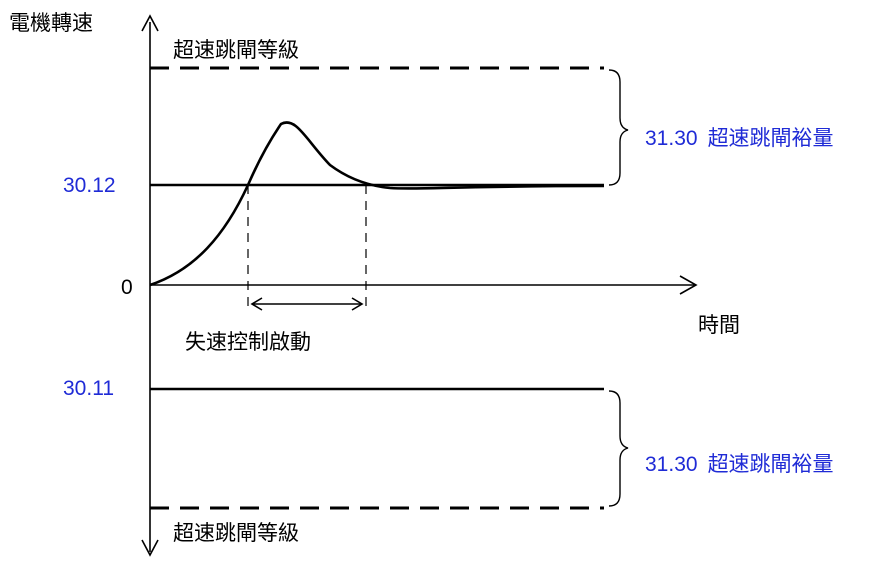 Image resolution: width=894 pixels, height=565 pixels. What do you see at coordinates (236, 533) in the screenshot?
I see `trip-level-bottom-label: 超速跳閘等級` at bounding box center [236, 533].